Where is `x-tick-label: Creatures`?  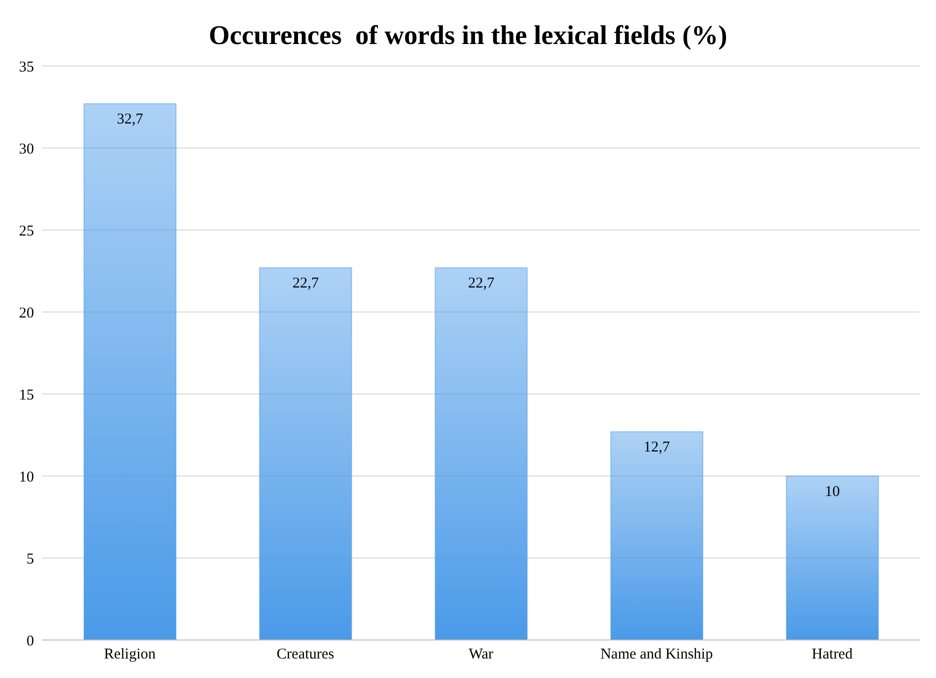
x-tick-label: Creatures is located at coordinates (305, 654).